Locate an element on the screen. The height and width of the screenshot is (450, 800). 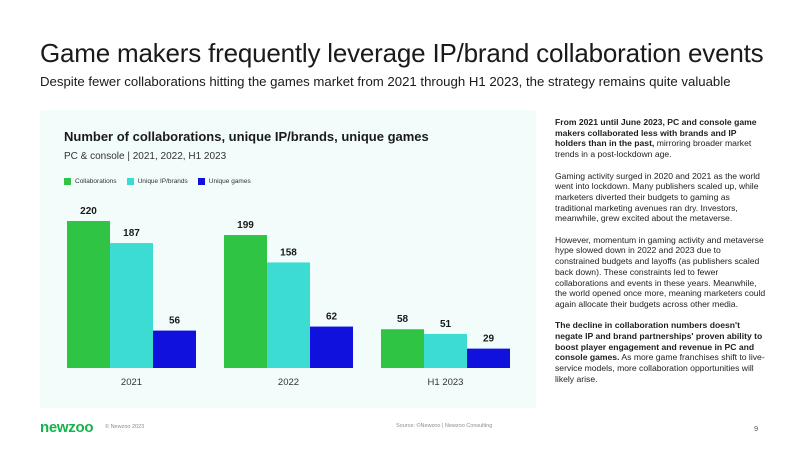
legend-swatch-unique-games is located at coordinates (201, 181).